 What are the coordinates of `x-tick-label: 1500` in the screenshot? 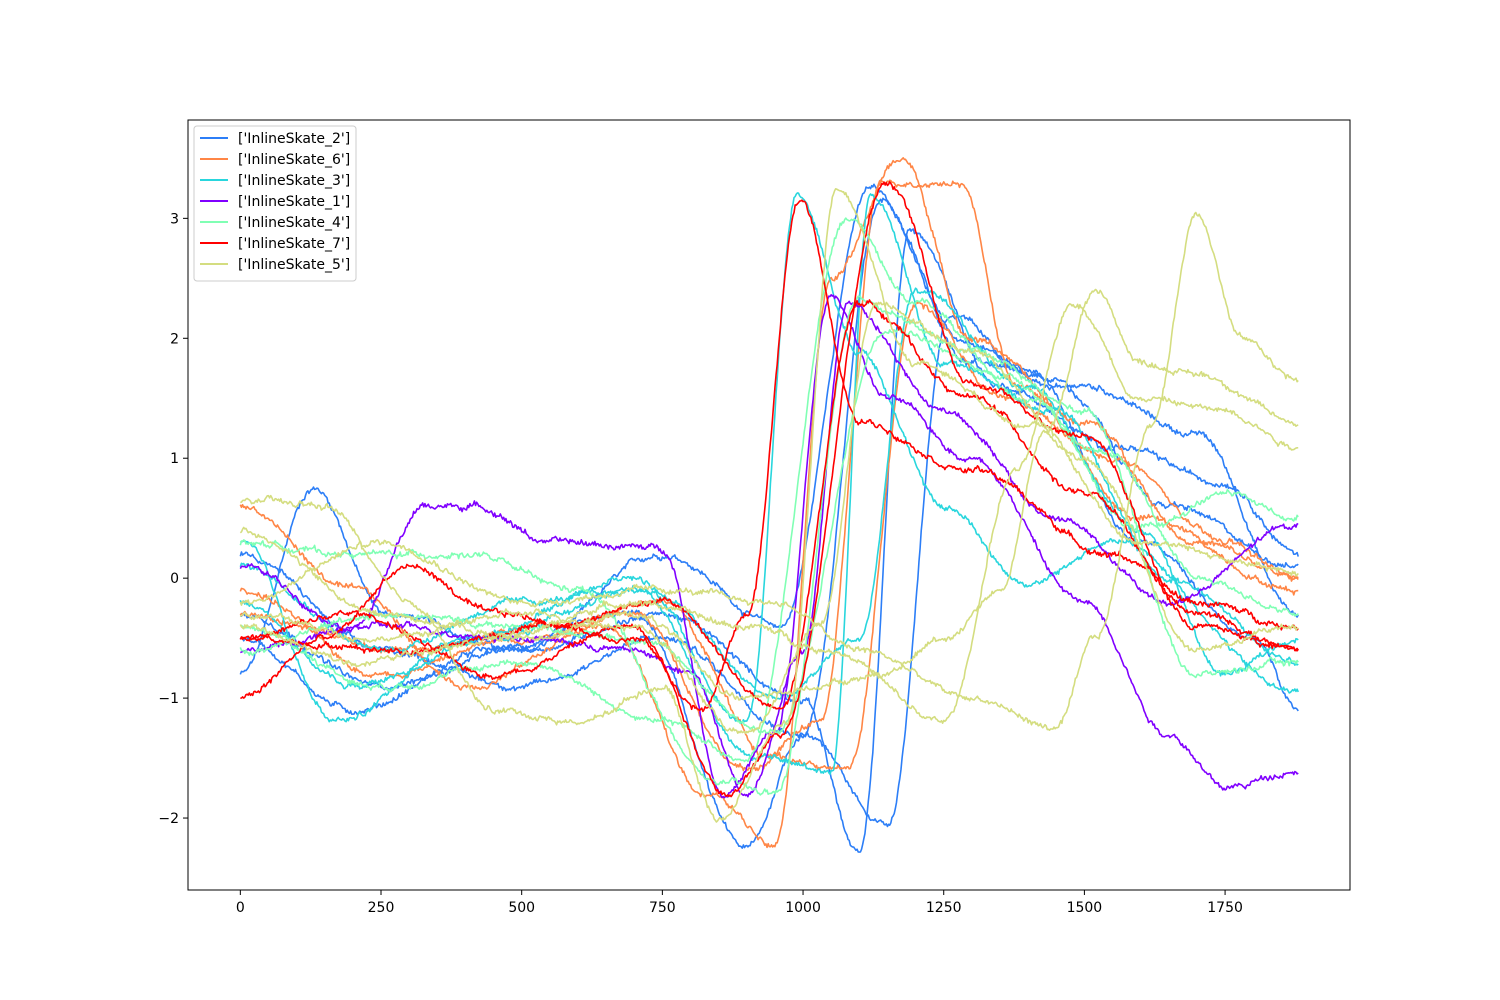 It's located at (1085, 908).